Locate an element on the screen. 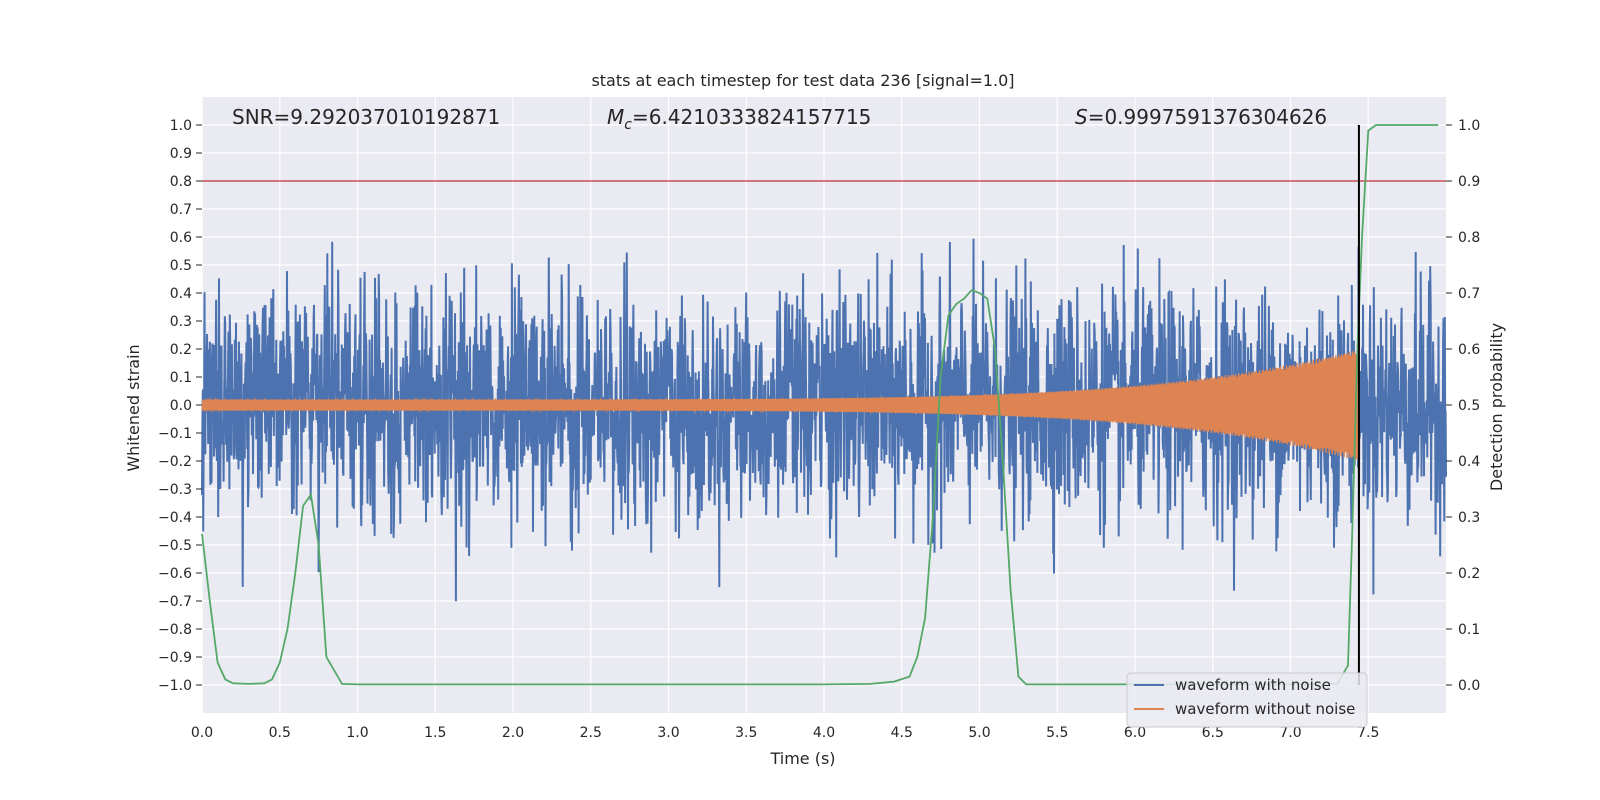 This screenshot has width=1600, height=800. legend-box is located at coordinates (1247, 700).